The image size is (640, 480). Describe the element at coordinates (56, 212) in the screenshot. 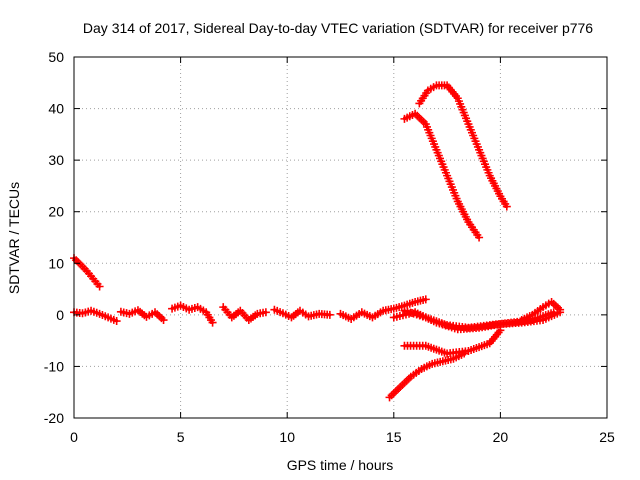

I see `y-tick-label: 20` at that location.